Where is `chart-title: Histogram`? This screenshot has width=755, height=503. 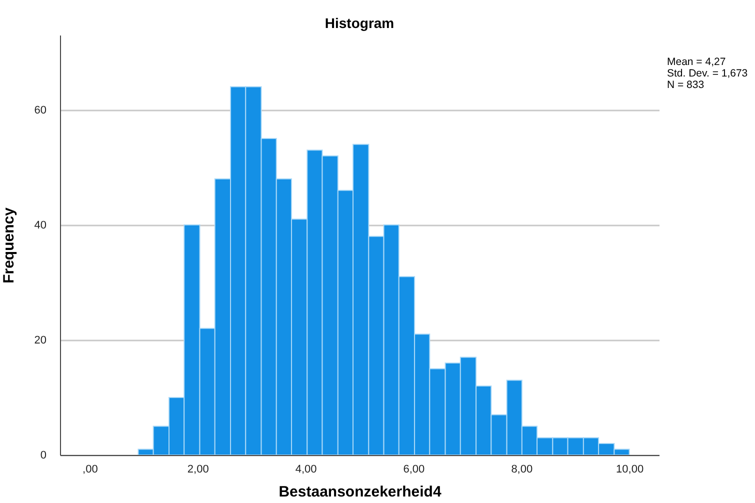
chart-title: Histogram is located at coordinates (359, 23).